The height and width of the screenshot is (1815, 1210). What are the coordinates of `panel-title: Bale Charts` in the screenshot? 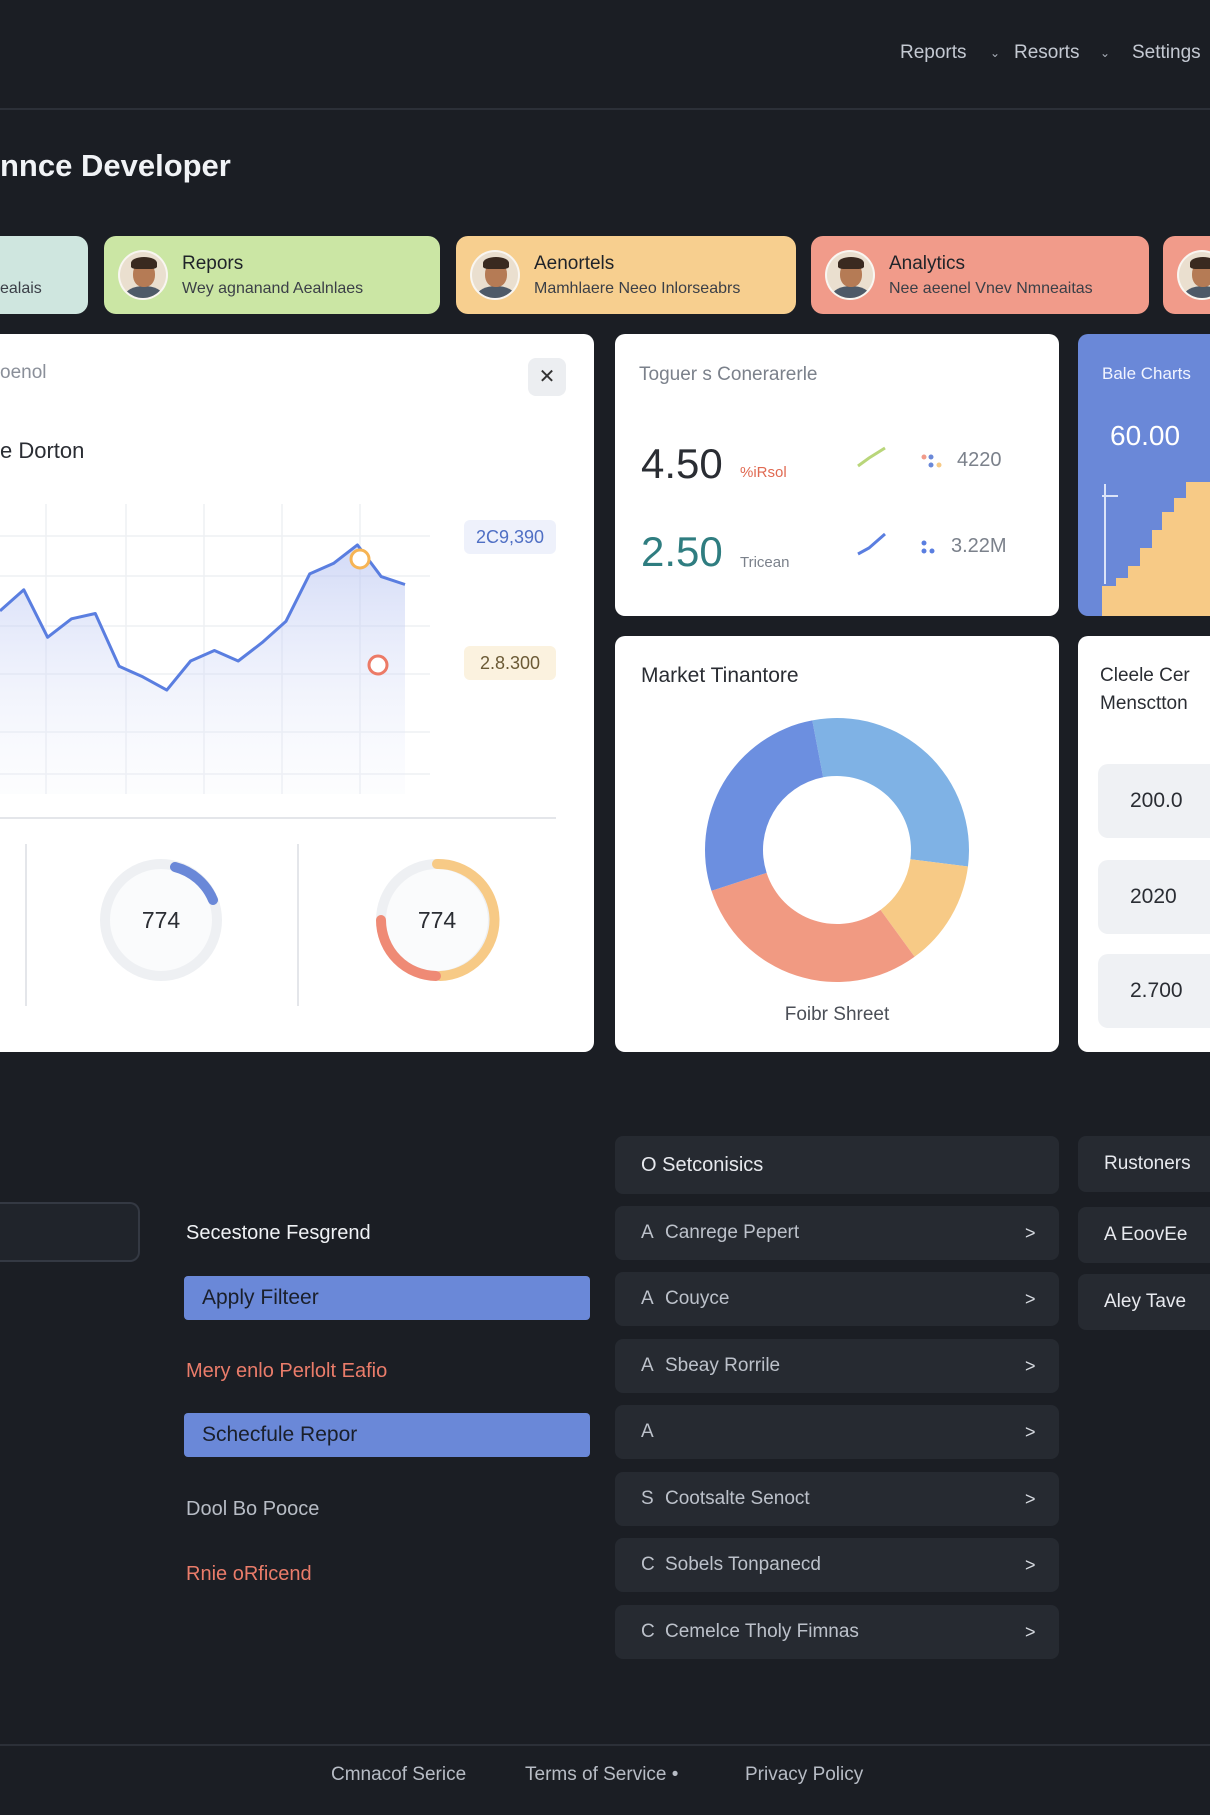 It's located at (1146, 373).